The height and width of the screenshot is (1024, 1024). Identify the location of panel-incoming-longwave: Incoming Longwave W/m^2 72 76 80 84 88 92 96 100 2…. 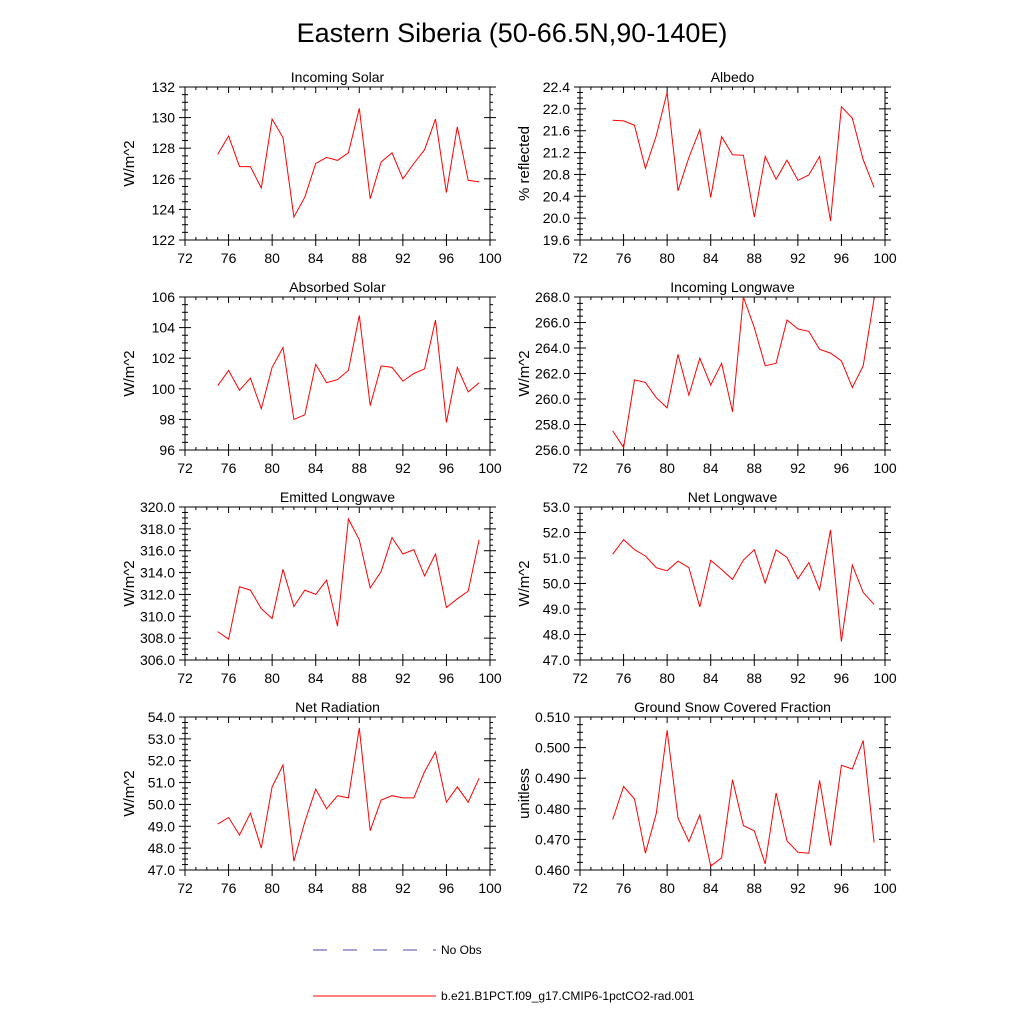
(706, 377).